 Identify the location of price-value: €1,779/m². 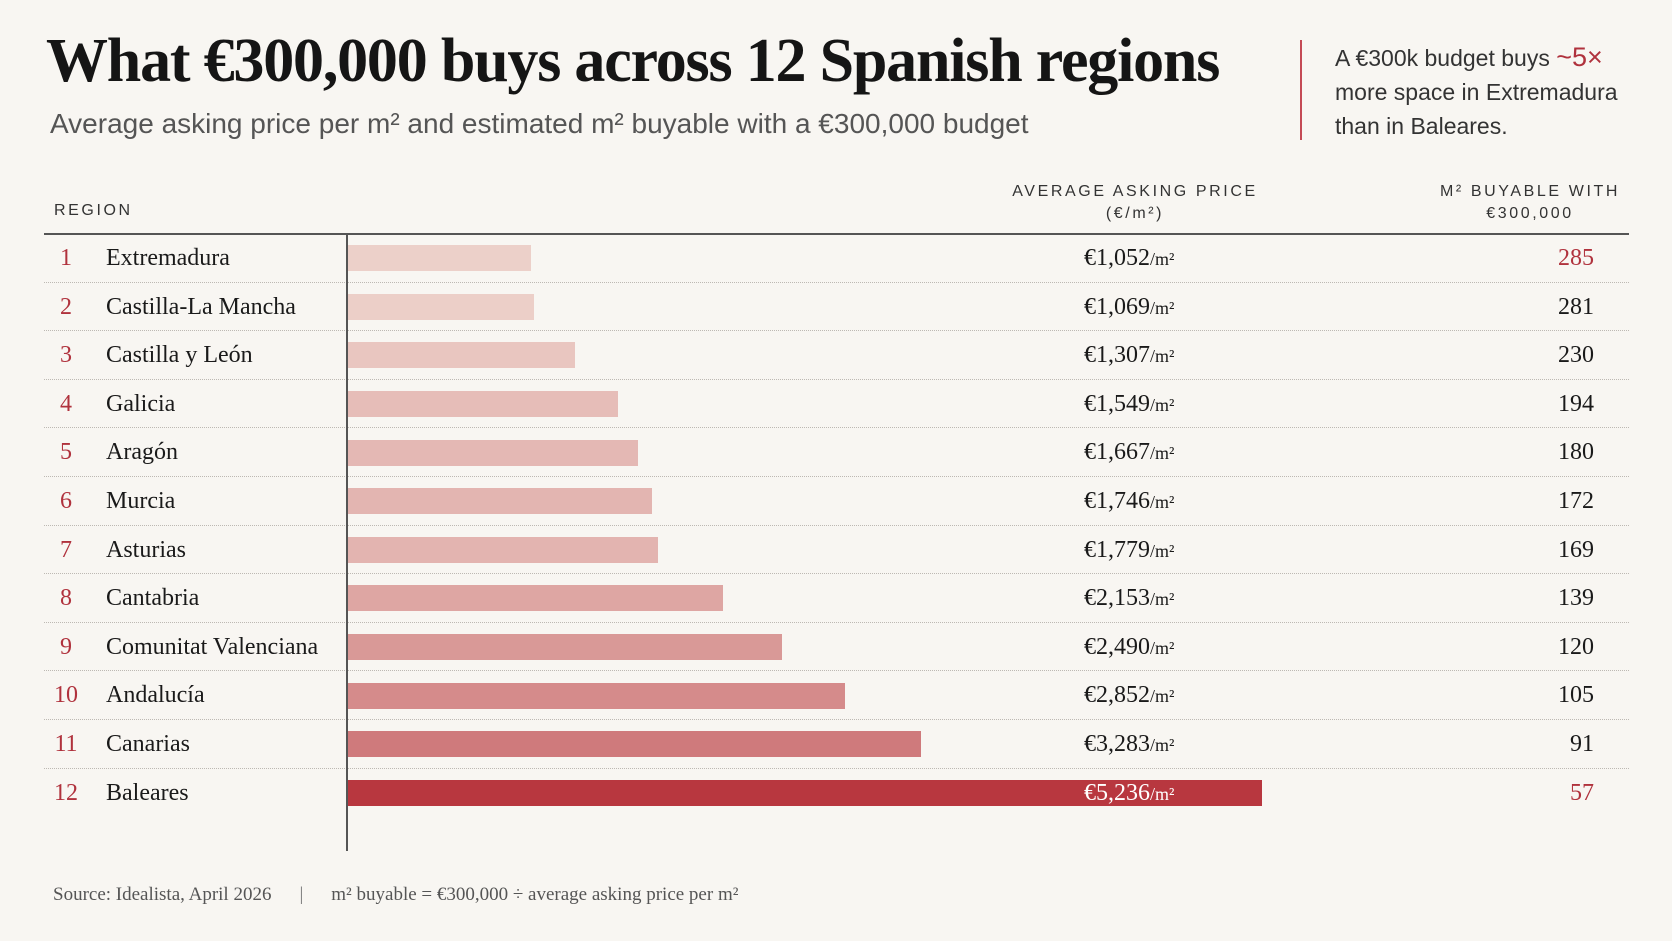
(1129, 552).